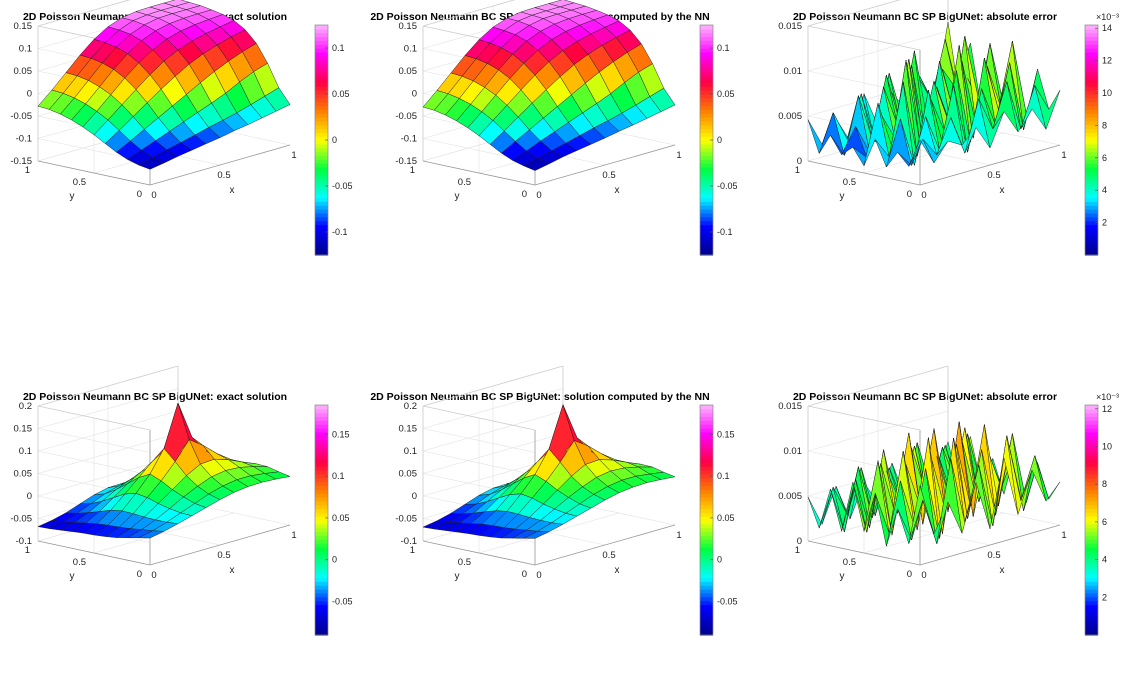 This screenshot has width=1129, height=680. Describe the element at coordinates (1063, 155) in the screenshot. I see `x-tick-label: 1` at that location.